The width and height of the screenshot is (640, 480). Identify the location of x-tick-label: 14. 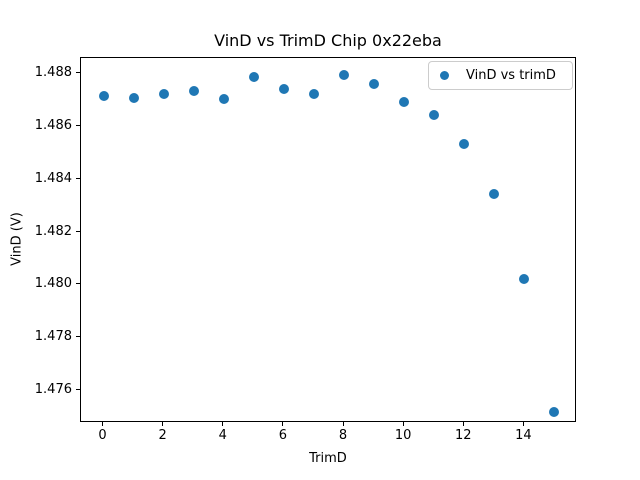
(523, 435).